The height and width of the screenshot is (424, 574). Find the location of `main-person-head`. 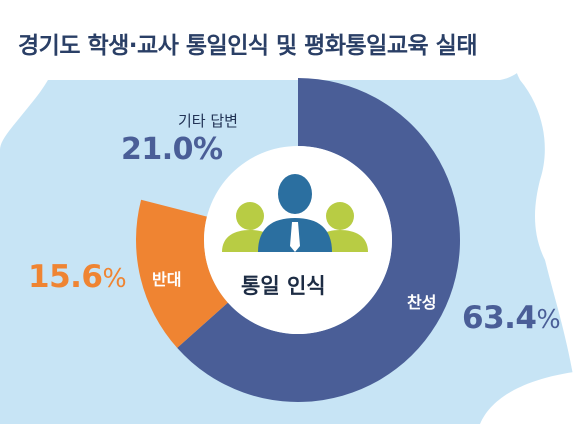

main-person-head is located at coordinates (295, 194).